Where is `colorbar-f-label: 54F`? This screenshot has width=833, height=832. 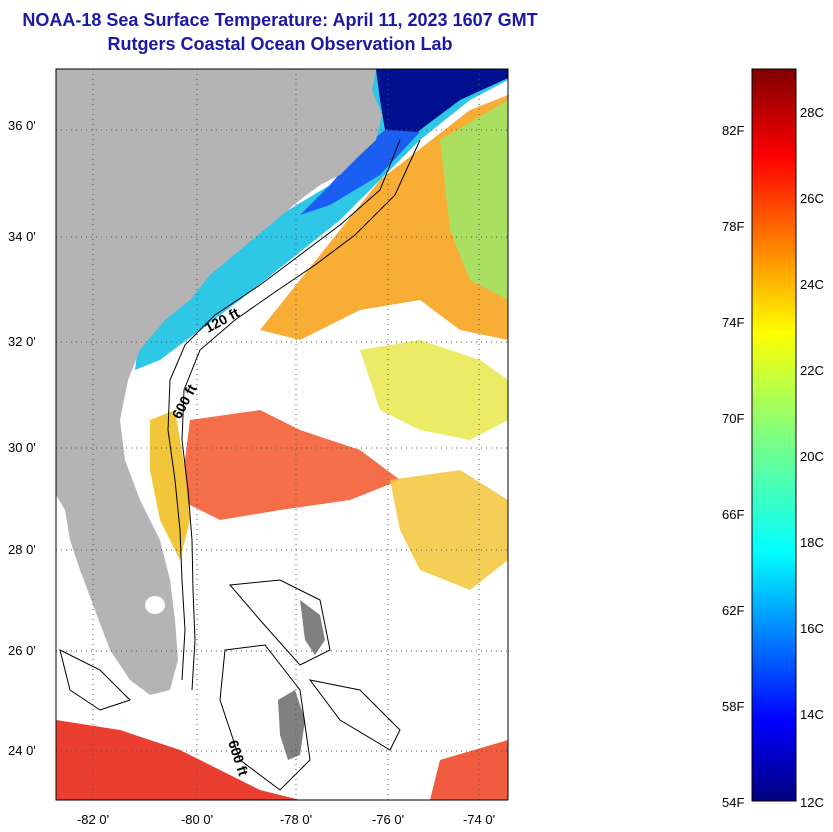
colorbar-f-label: 54F is located at coordinates (733, 802).